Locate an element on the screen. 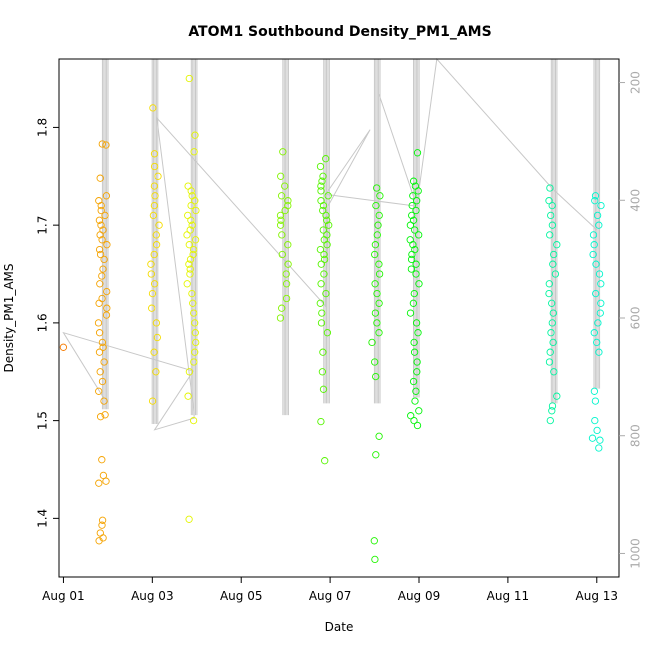 The height and width of the screenshot is (650, 650). y-tick-label: 1.4 is located at coordinates (43, 518).